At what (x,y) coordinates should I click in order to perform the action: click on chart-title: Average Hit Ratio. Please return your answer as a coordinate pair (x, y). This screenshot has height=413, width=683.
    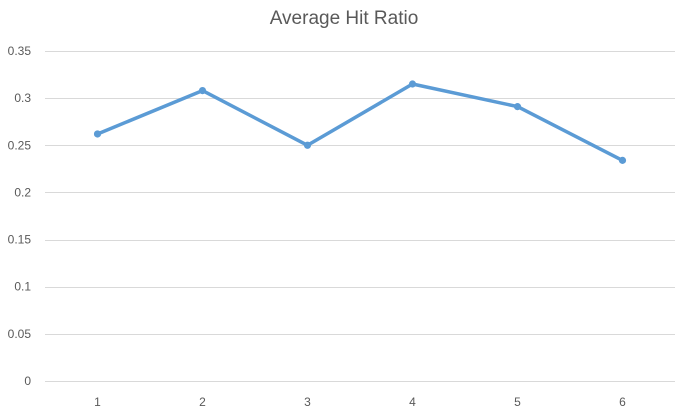
    Looking at the image, I should click on (344, 18).